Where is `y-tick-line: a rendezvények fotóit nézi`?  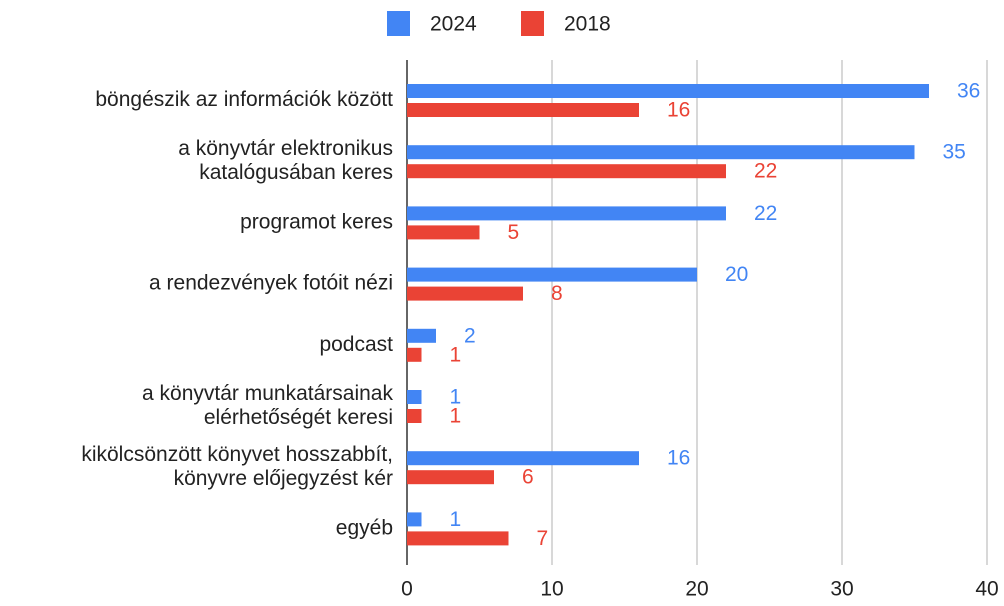 y-tick-line: a rendezvények fotóit nézi is located at coordinates (271, 282).